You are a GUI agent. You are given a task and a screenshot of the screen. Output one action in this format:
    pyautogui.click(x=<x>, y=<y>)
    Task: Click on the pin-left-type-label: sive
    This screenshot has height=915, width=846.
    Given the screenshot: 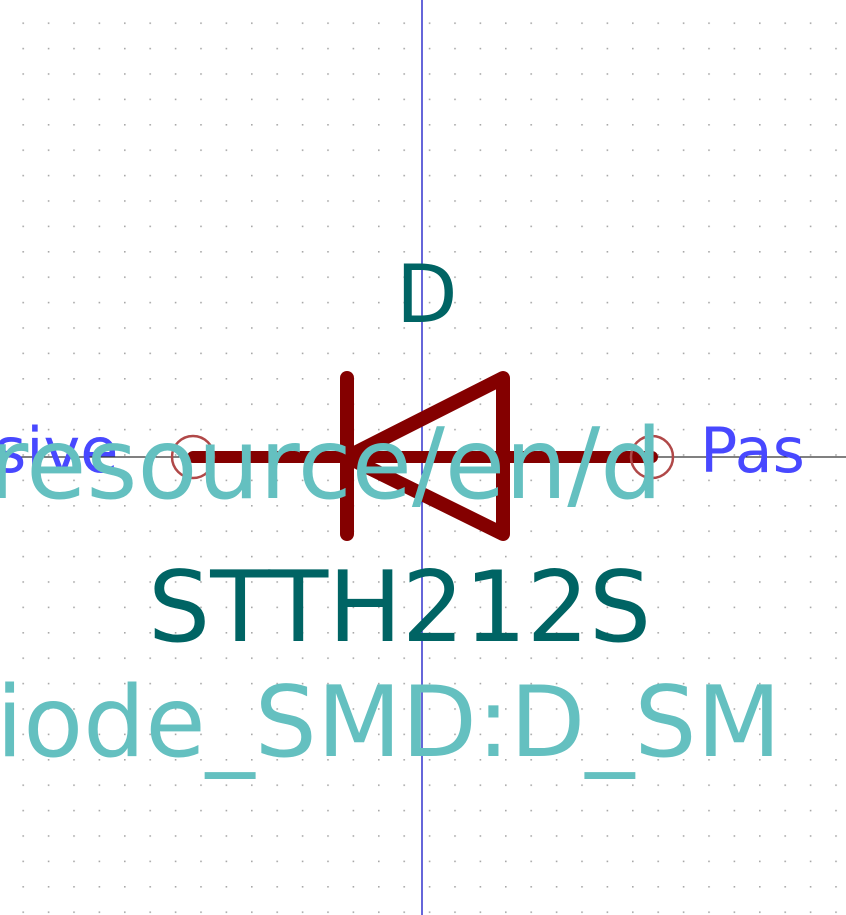 What is the action you would take?
    pyautogui.click(x=59, y=450)
    